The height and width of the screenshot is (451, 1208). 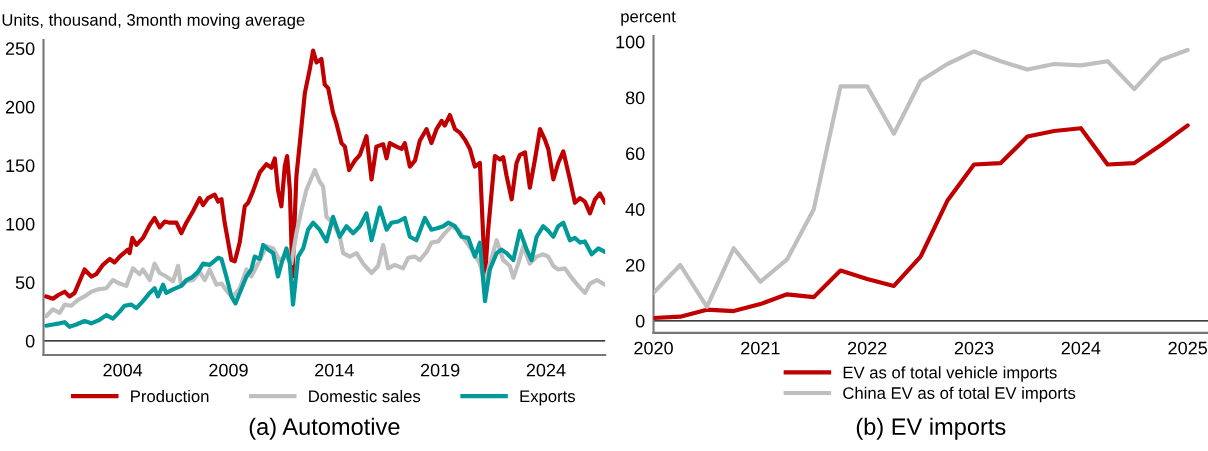 What do you see at coordinates (153, 21) in the screenshot?
I see `y-axis-title: Units, thousand, 3month moving average` at bounding box center [153, 21].